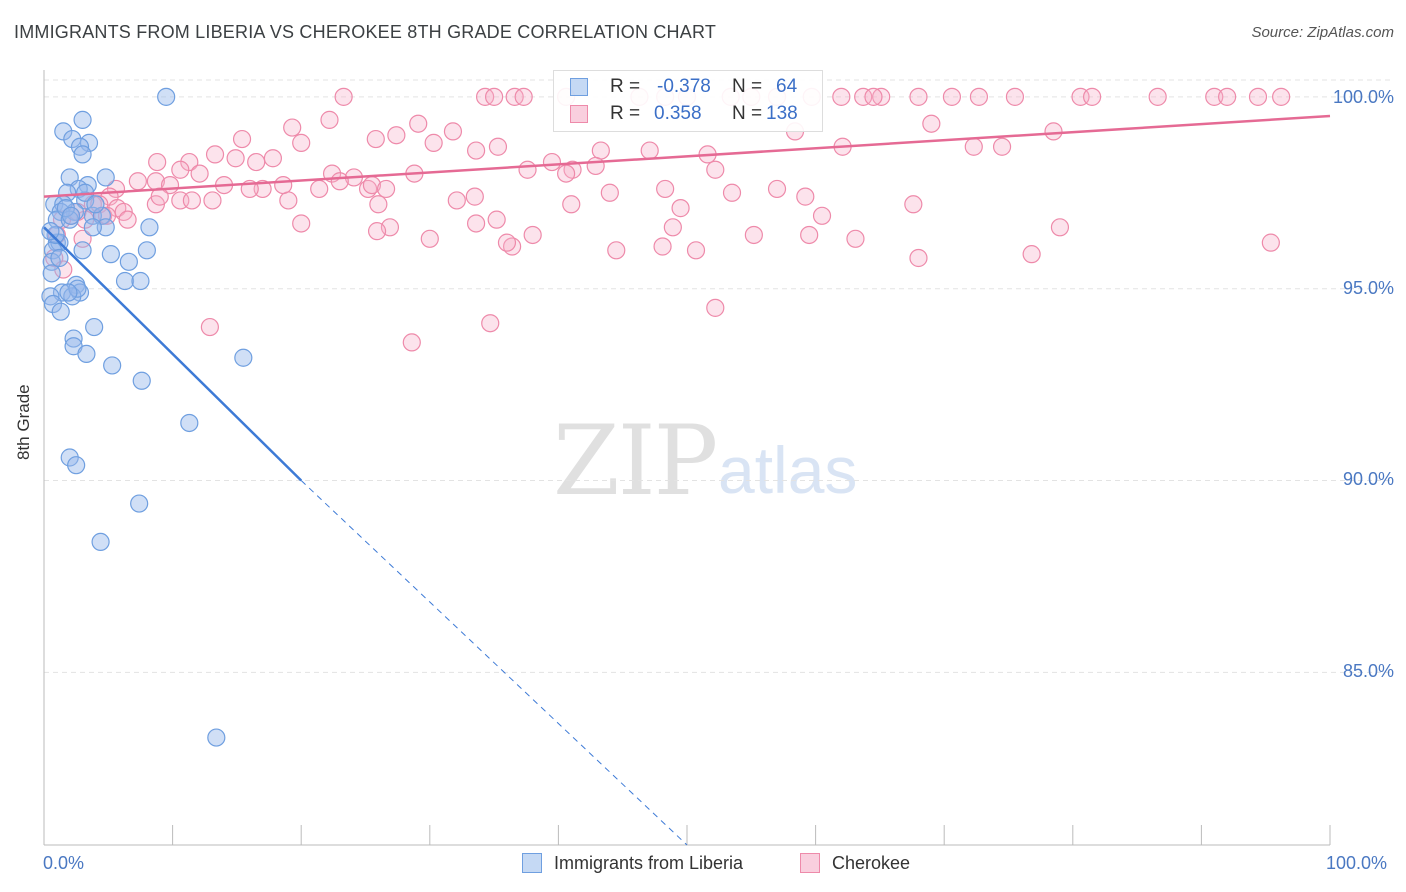 This screenshot has height=892, width=1406. I want to click on chart-legend: Immigrants from Liberia Cherokee, so click(703, 865).